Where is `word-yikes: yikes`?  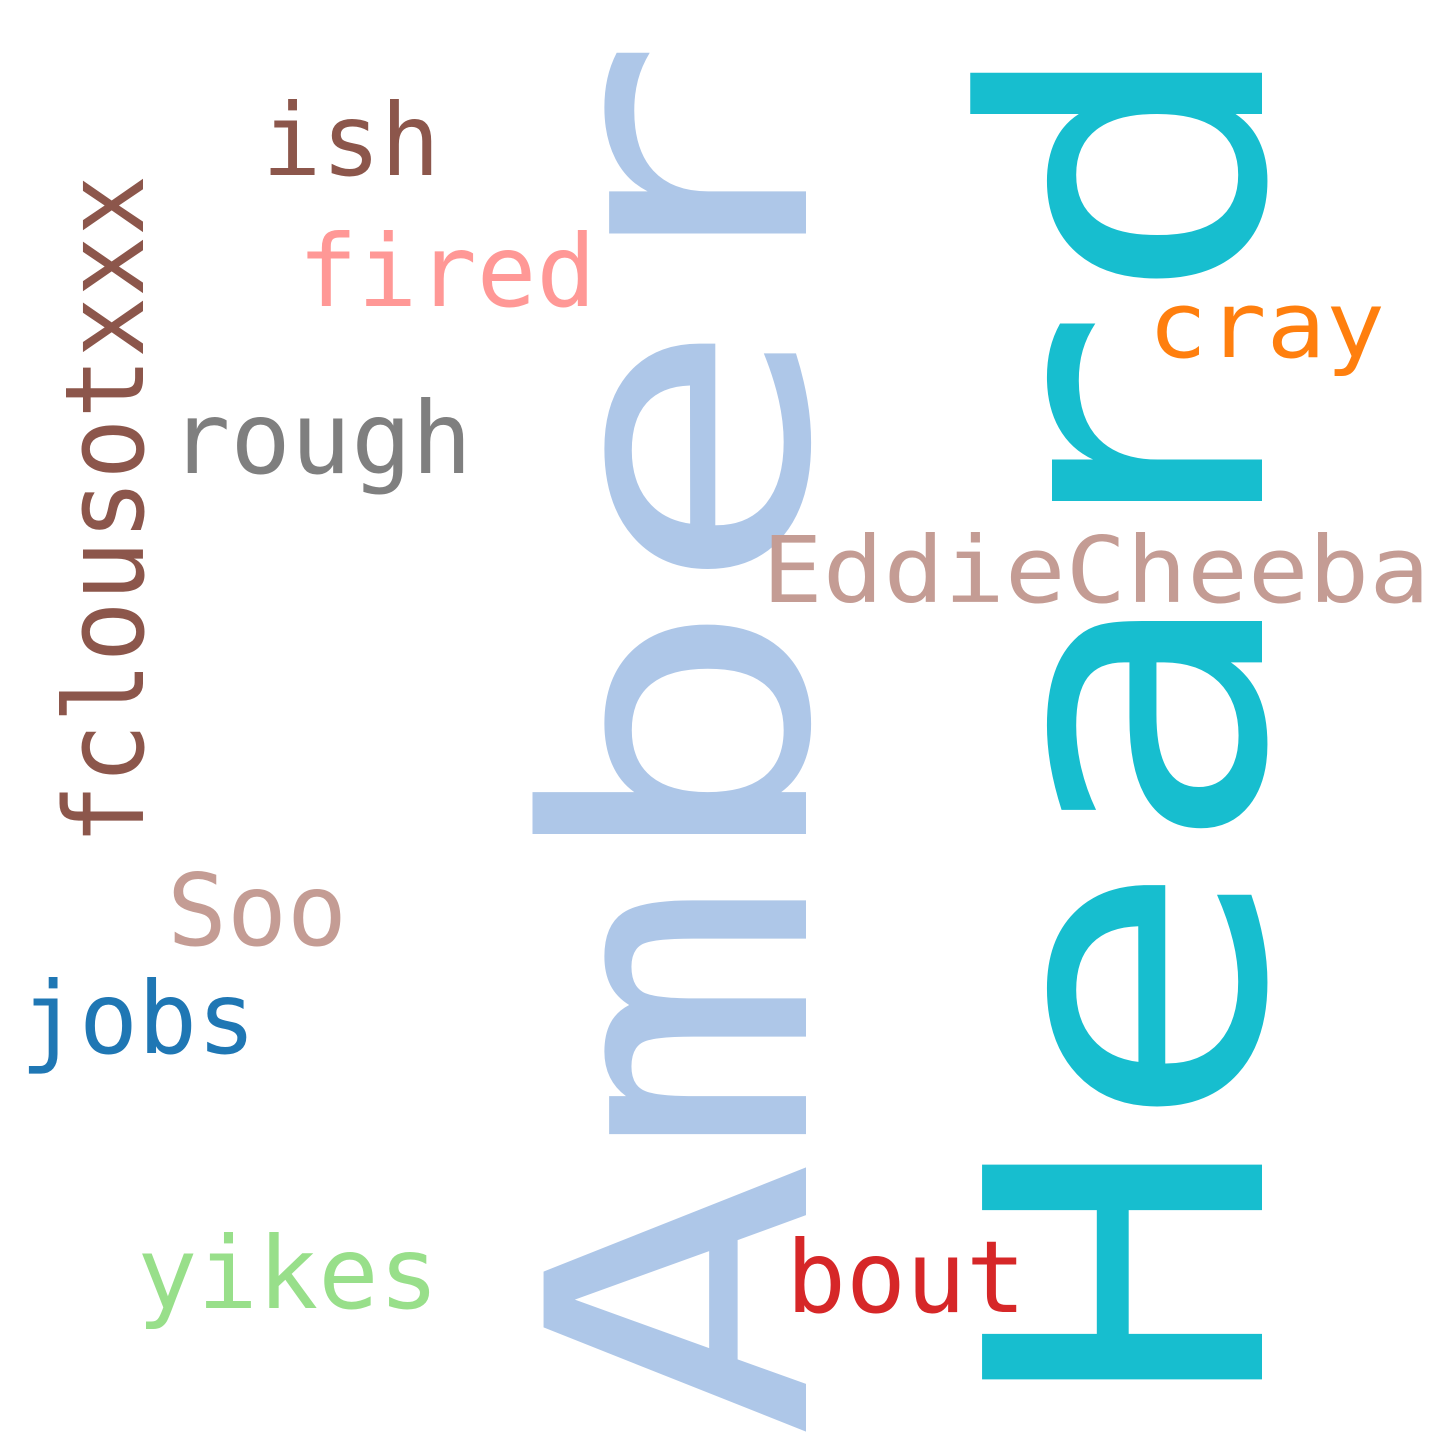 word-yikes: yikes is located at coordinates (288, 1273).